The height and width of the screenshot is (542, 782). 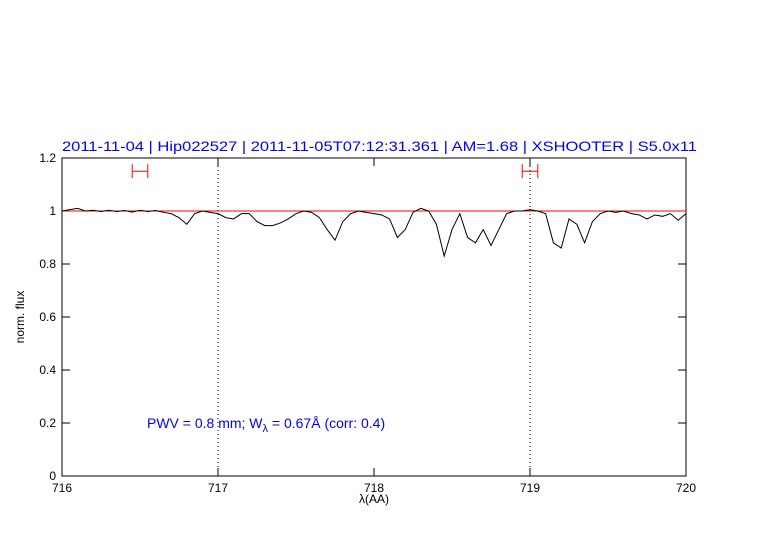 What do you see at coordinates (530, 488) in the screenshot?
I see `x-tick-label: 719` at bounding box center [530, 488].